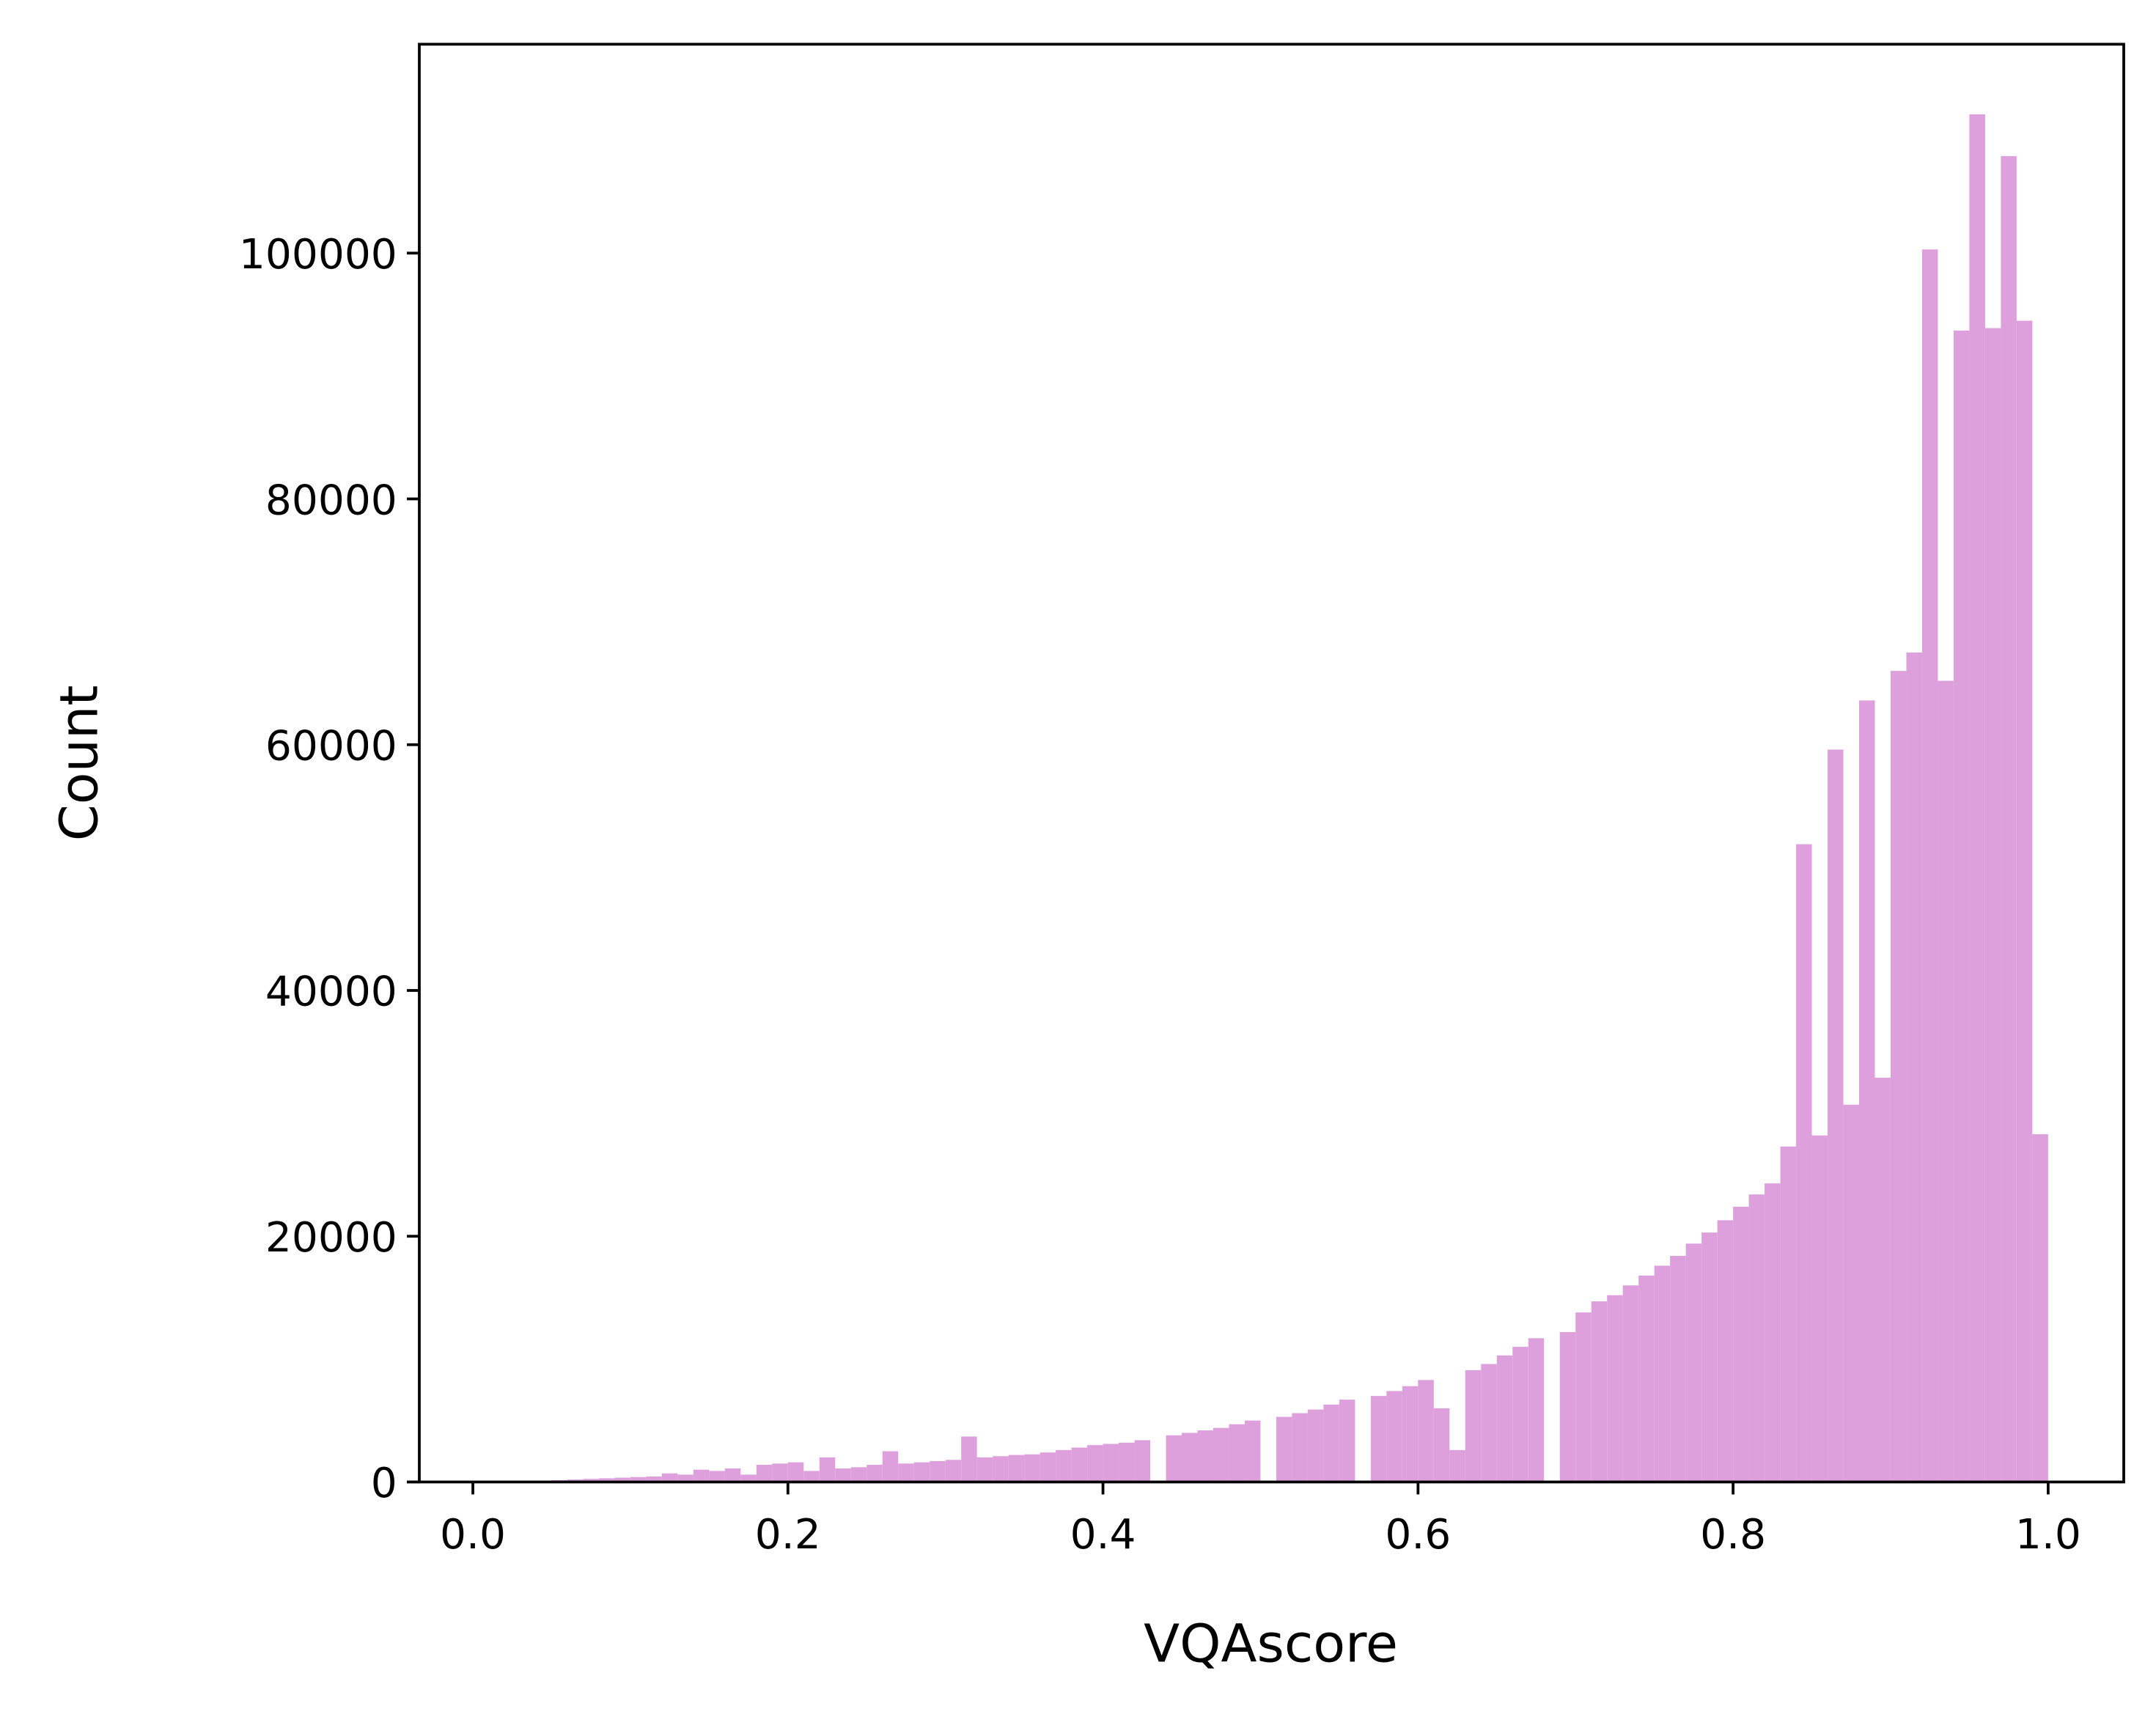  What do you see at coordinates (331, 992) in the screenshot?
I see `y-tick-label: 40000` at bounding box center [331, 992].